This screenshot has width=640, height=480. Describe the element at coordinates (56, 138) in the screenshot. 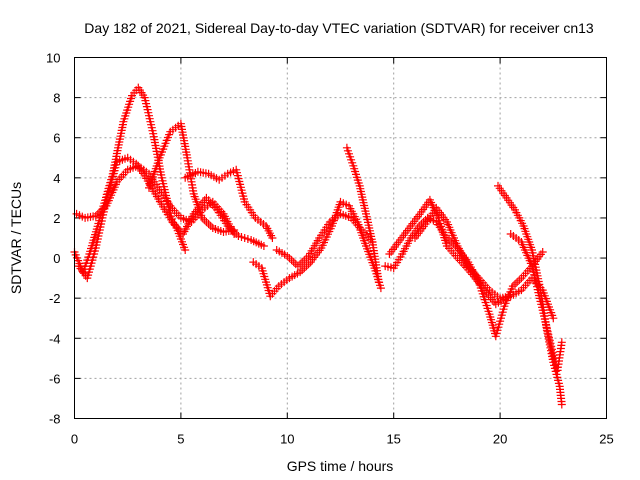

I see `y-tick-label: 6` at that location.